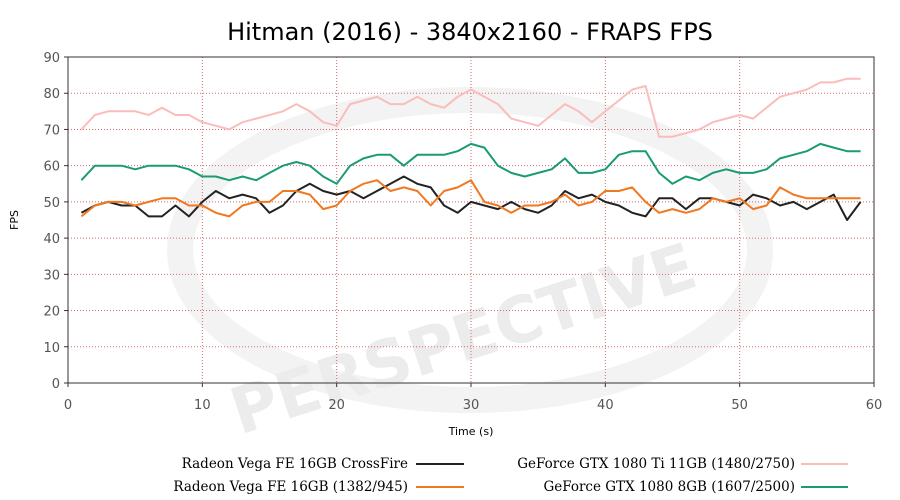 This screenshot has width=900, height=500. Describe the element at coordinates (669, 487) in the screenshot. I see `legend-label: GeForce GTX 1080 8GB (1607/2500)` at that location.